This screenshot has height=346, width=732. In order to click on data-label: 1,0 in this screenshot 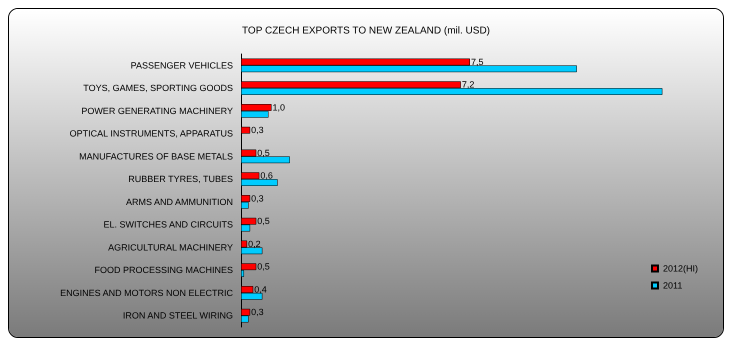, I will do `click(279, 107)`.